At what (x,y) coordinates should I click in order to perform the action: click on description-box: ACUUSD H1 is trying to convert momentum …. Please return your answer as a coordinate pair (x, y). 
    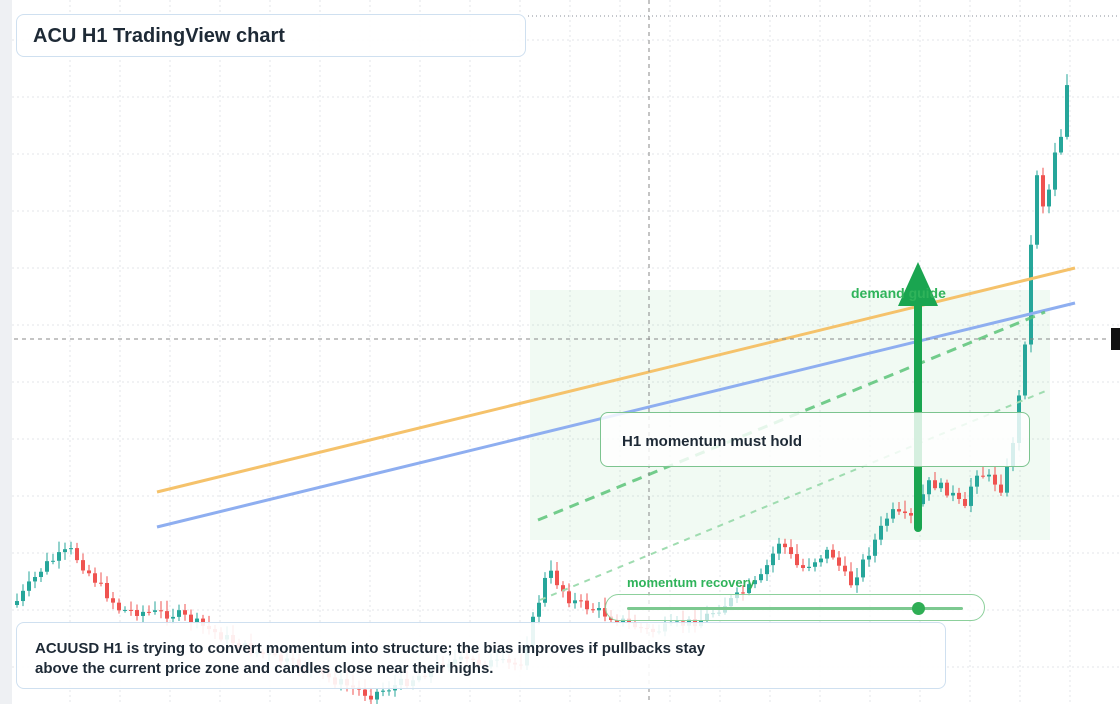
    Looking at the image, I should click on (481, 655).